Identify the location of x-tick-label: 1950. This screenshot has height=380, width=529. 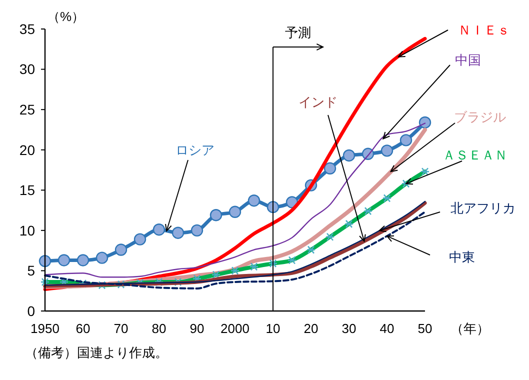
(45, 328).